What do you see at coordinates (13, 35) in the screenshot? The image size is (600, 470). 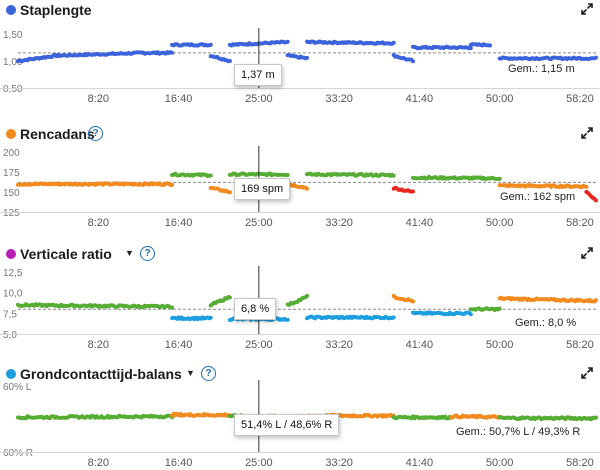 I see `y-tick-label: 1,50` at bounding box center [13, 35].